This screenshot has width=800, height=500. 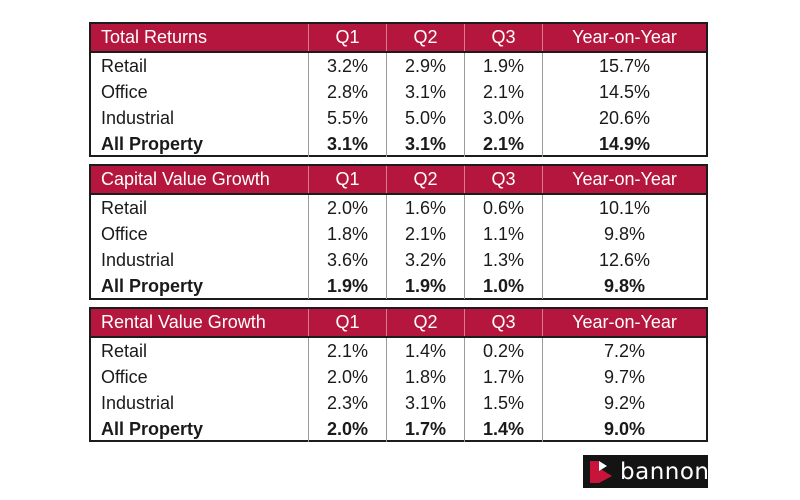 What do you see at coordinates (426, 118) in the screenshot?
I see `cell-q2: 5.0%` at bounding box center [426, 118].